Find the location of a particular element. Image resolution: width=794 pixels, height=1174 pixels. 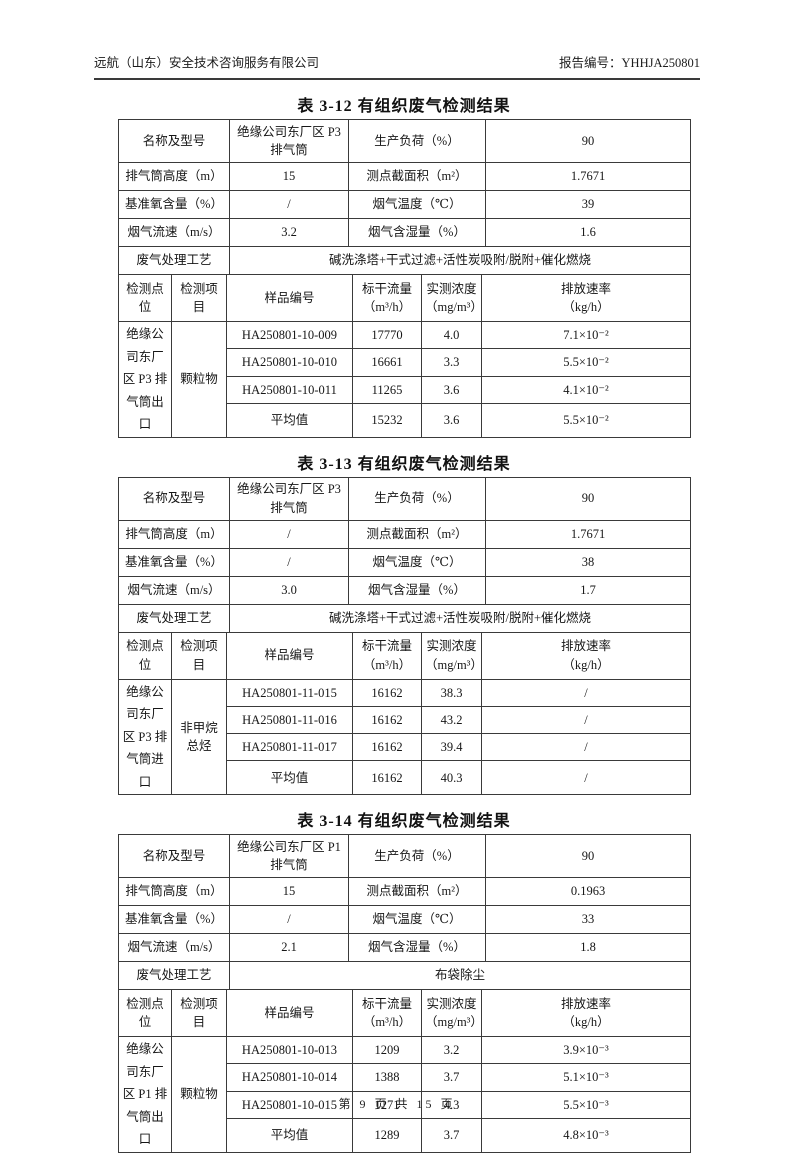

process-value: 碱洗涤塔+干式过滤+活性炭吸附/脱附+催化燃烧 is located at coordinates (460, 260).